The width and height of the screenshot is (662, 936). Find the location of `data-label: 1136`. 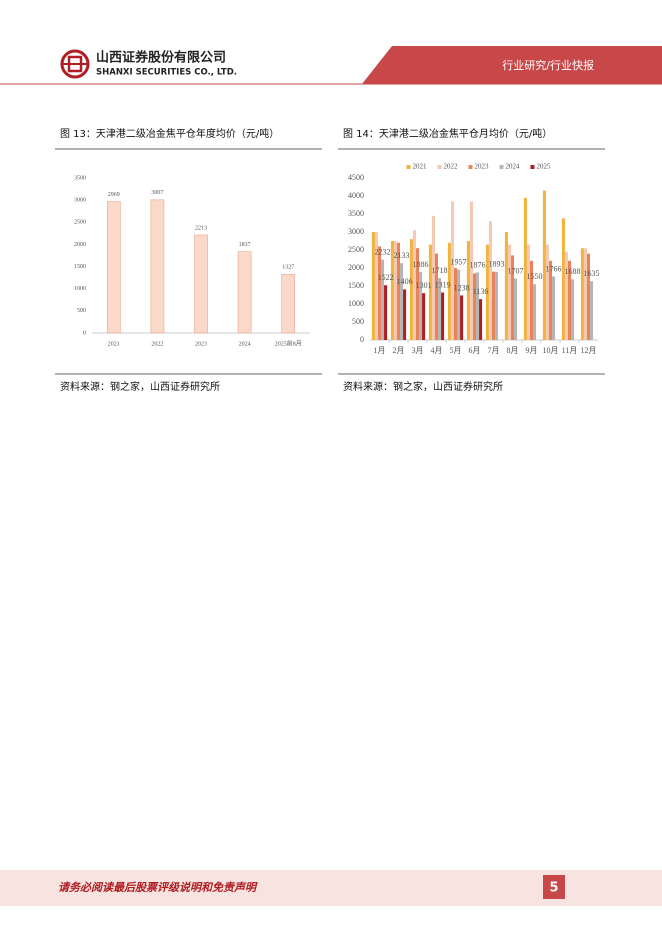

data-label: 1136 is located at coordinates (481, 291).